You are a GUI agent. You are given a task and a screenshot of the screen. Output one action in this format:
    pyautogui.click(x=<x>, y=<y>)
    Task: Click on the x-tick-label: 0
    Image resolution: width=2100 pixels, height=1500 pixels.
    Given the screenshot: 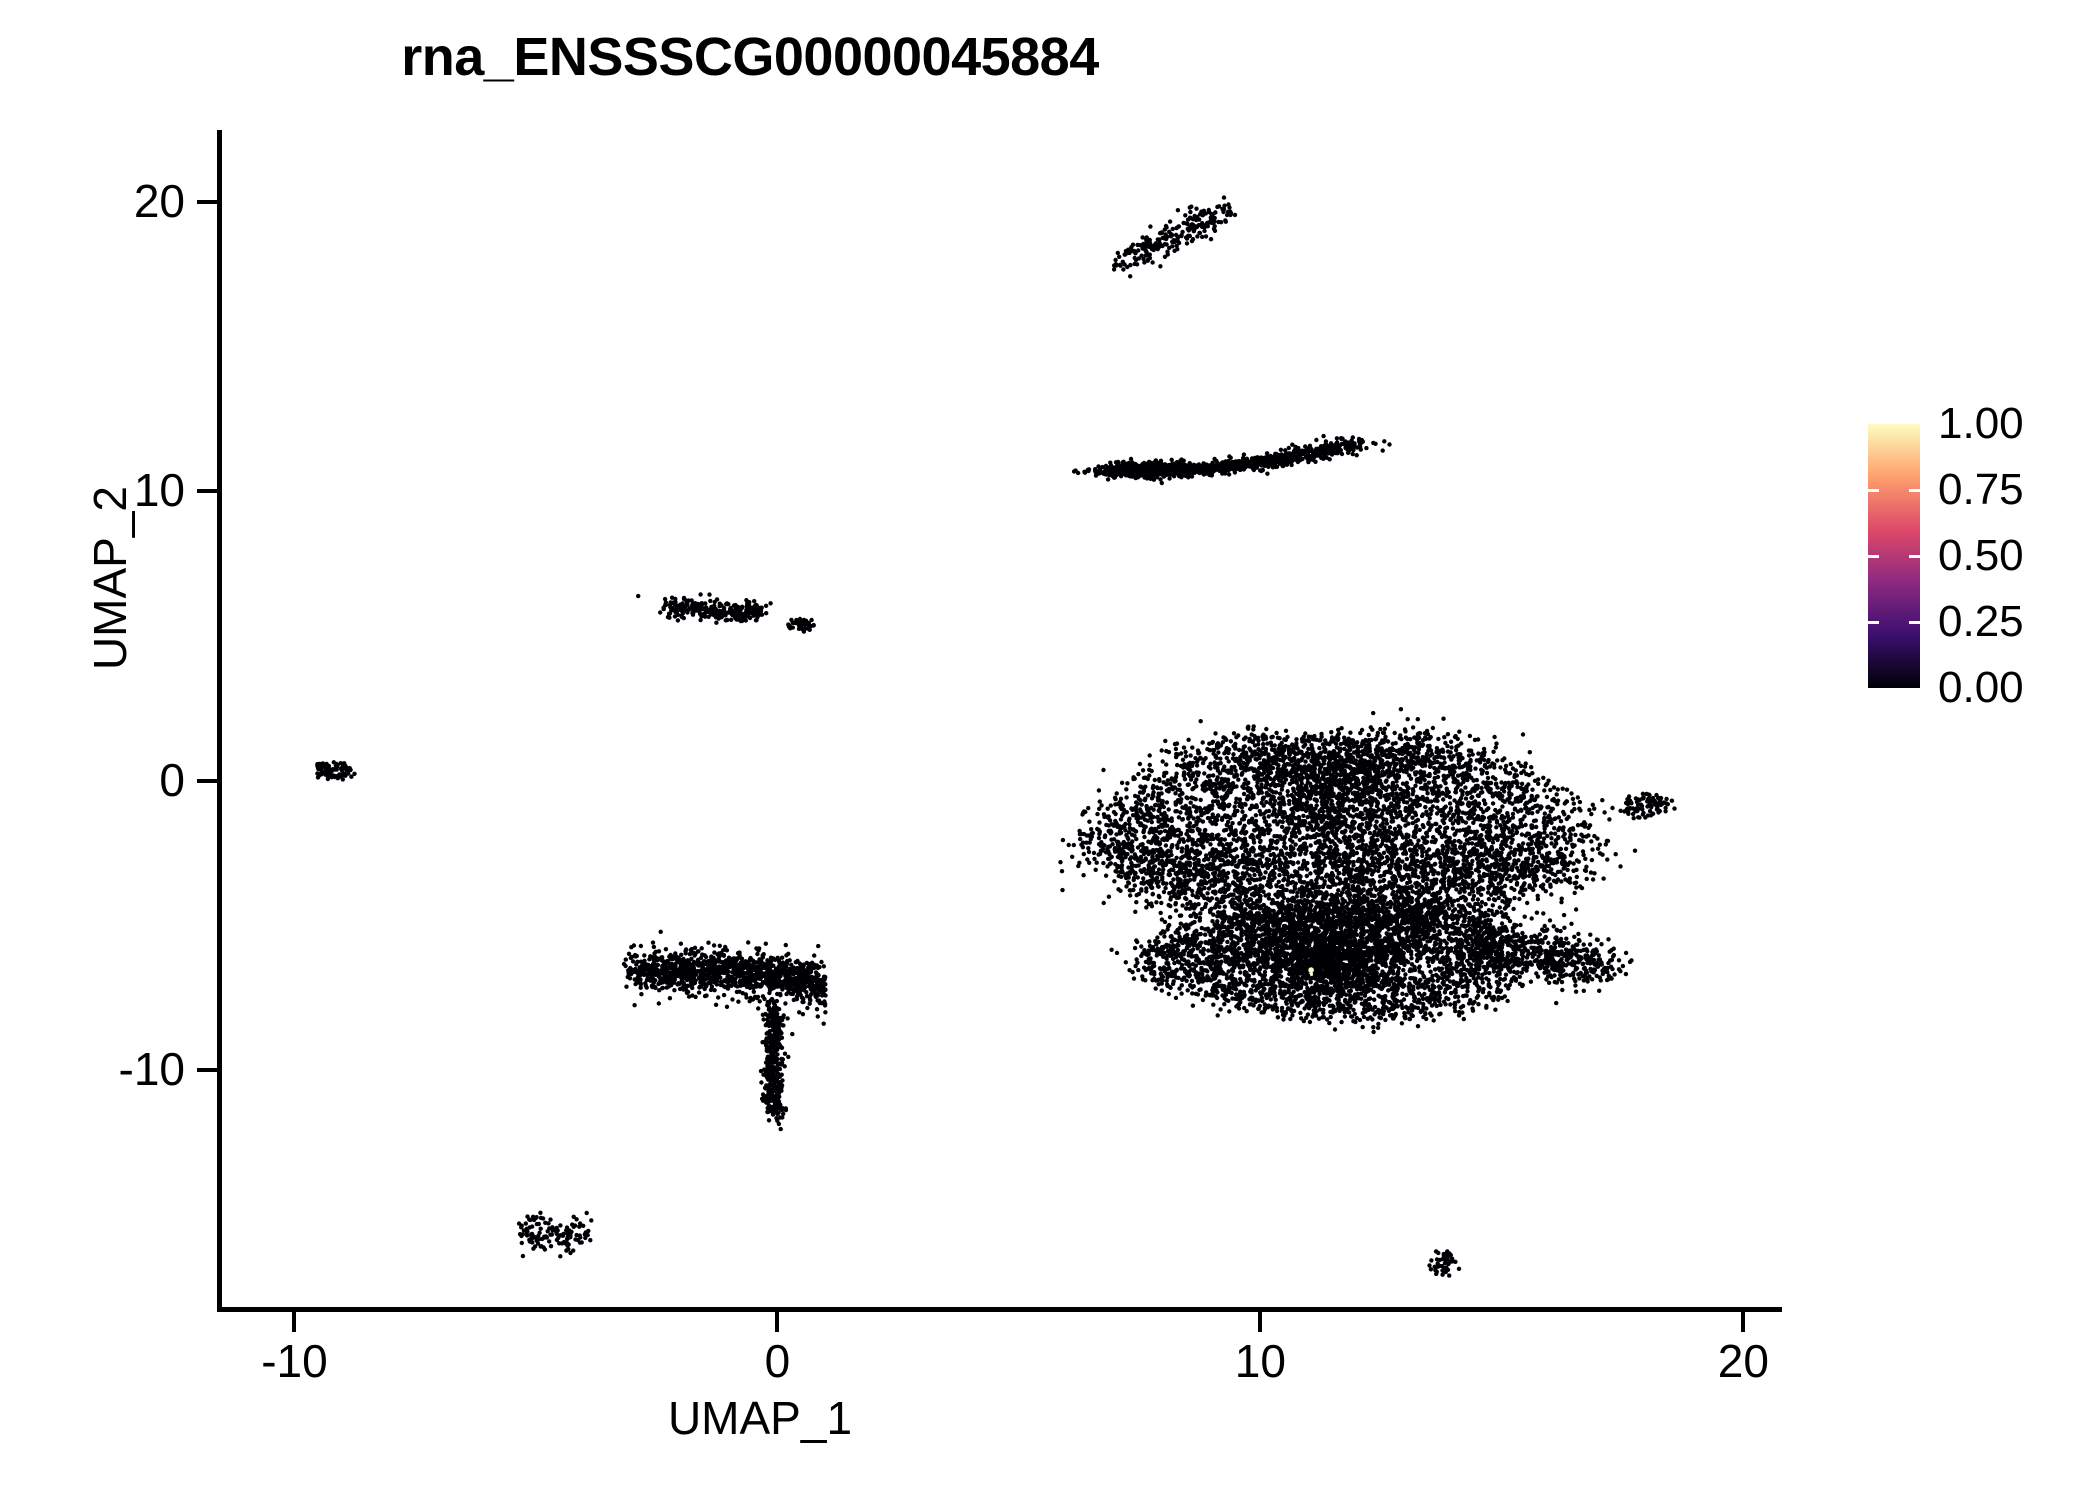 What is the action you would take?
    pyautogui.click(x=777, y=1361)
    